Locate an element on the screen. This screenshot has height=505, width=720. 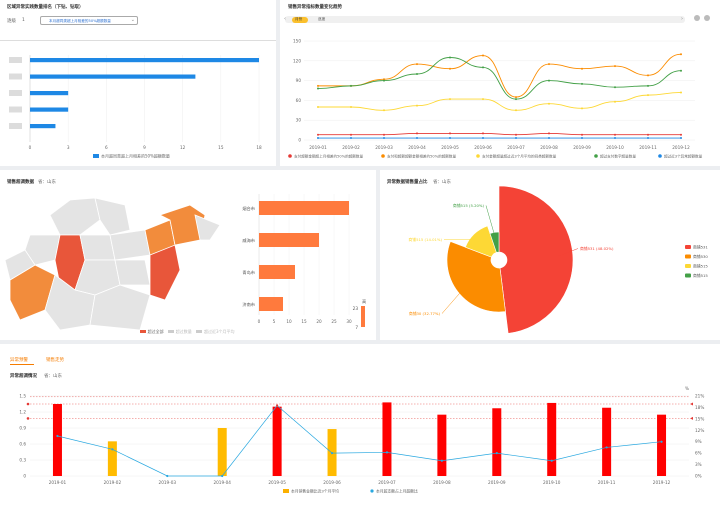
y-tick-label-left: 1.2 is located at coordinates (22, 412).